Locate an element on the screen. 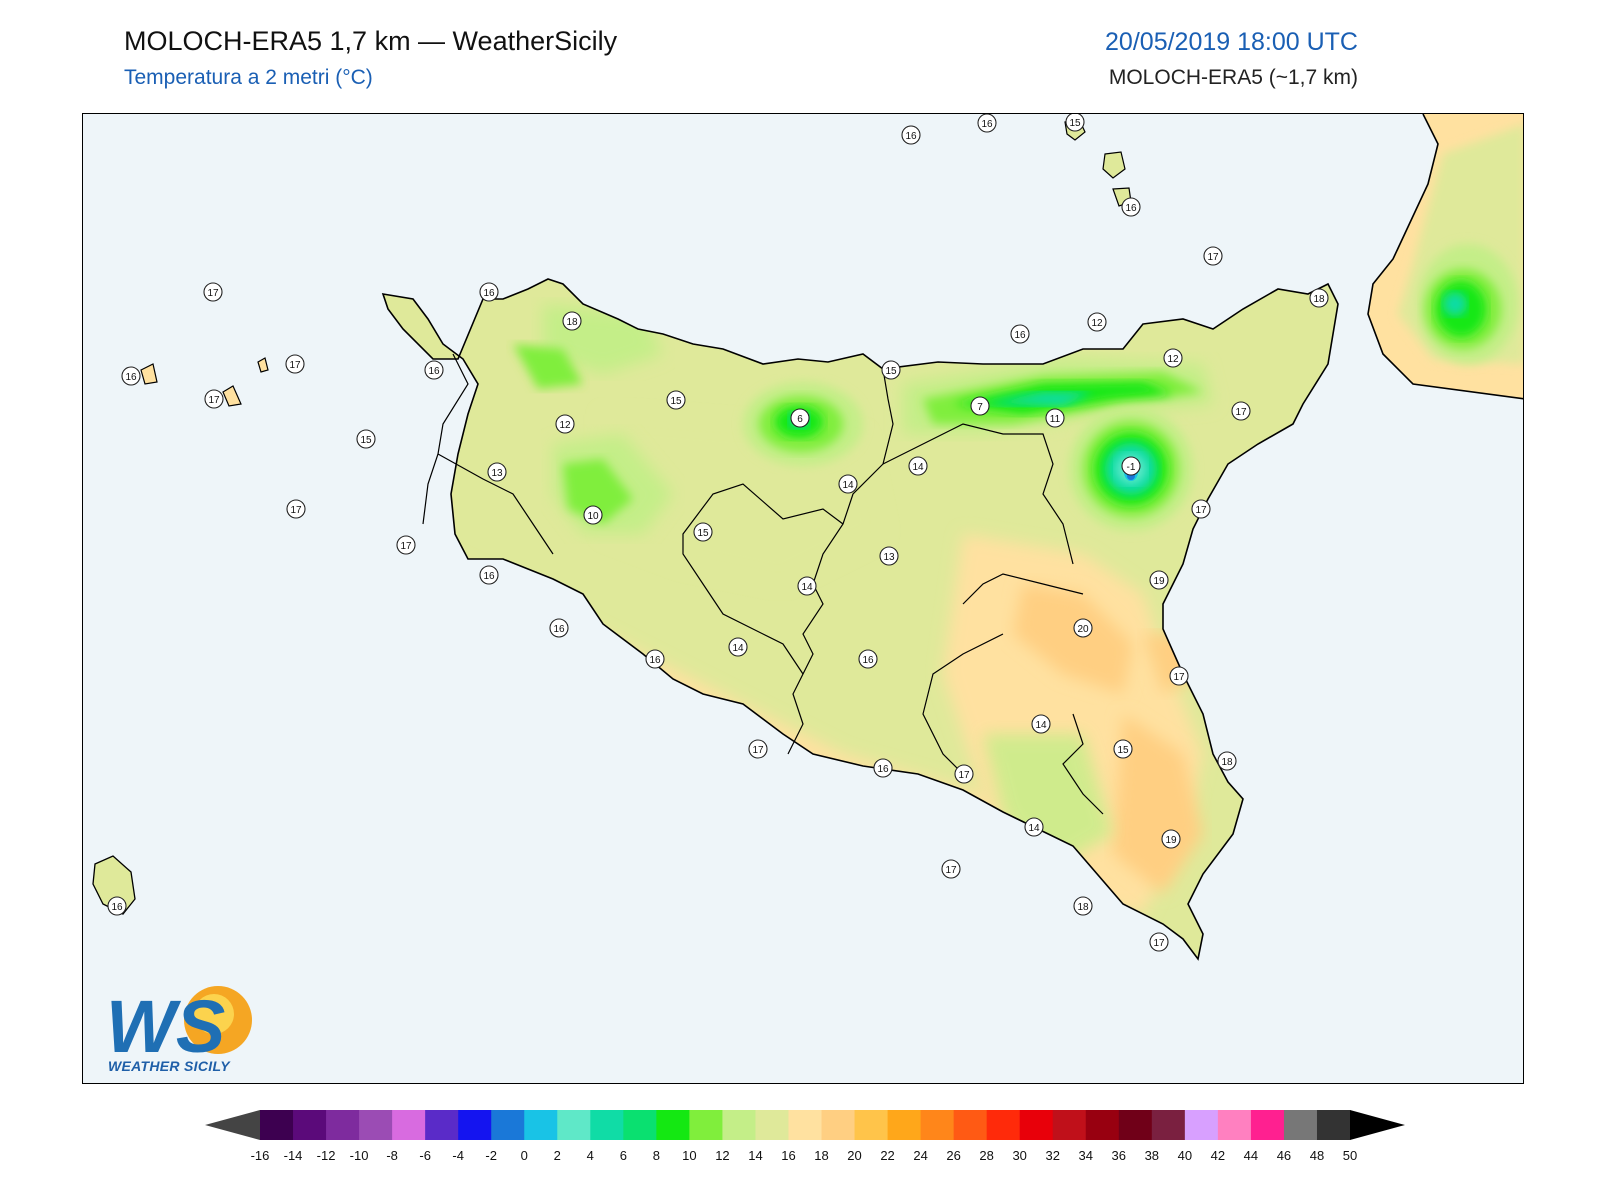  station-marker: 13 is located at coordinates (497, 472).